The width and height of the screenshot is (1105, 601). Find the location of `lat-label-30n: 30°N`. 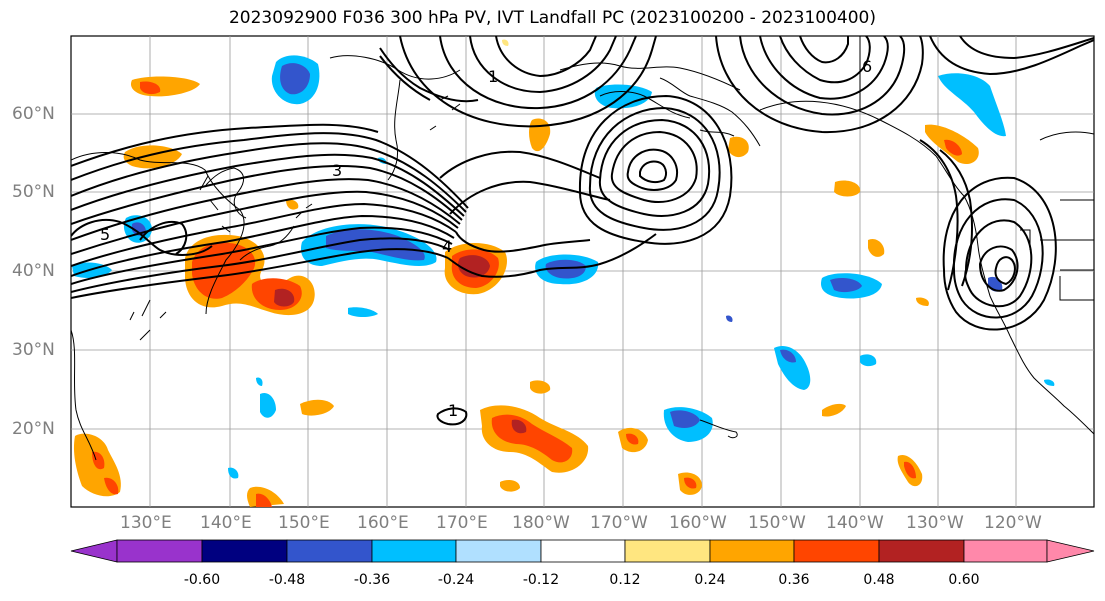

lat-label-30n: 30°N is located at coordinates (33, 350).